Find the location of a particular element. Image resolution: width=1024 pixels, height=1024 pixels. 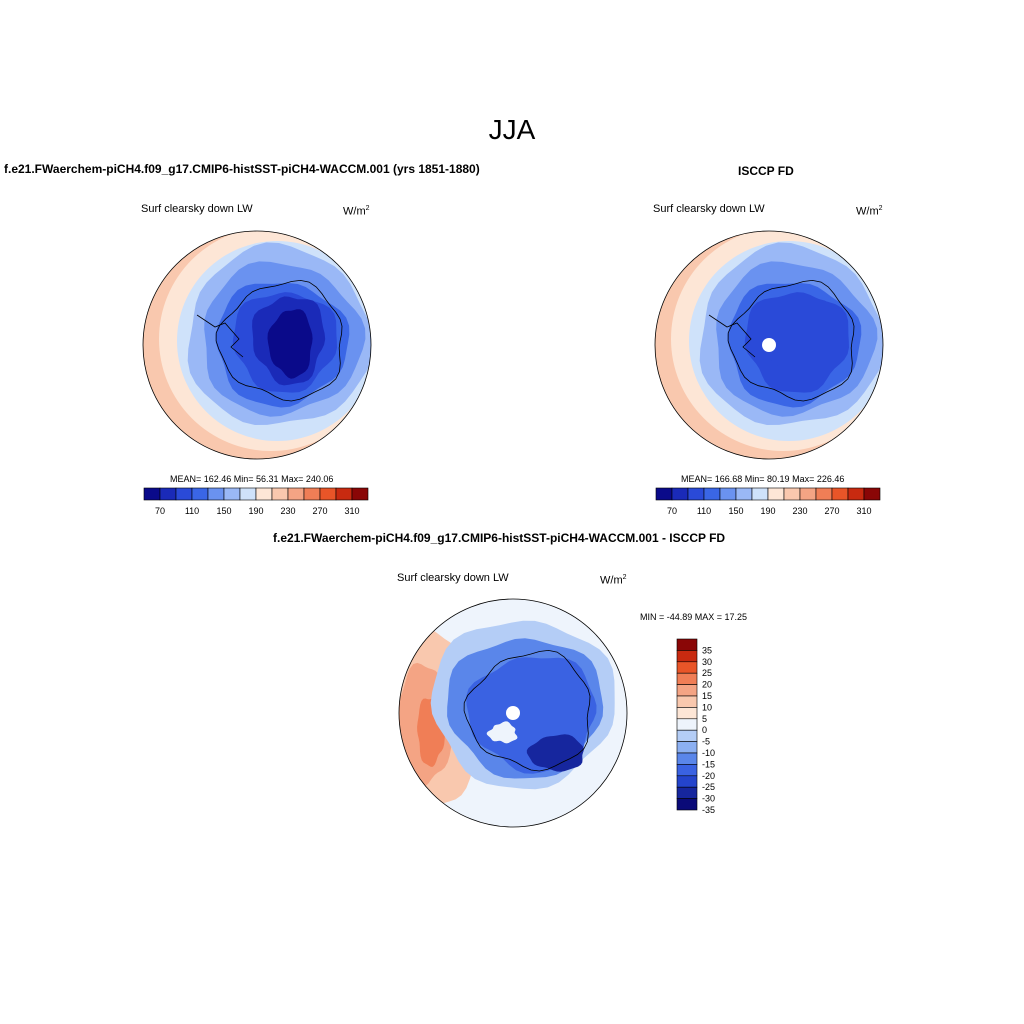

colorbar-tick-label: -30 is located at coordinates (708, 799).